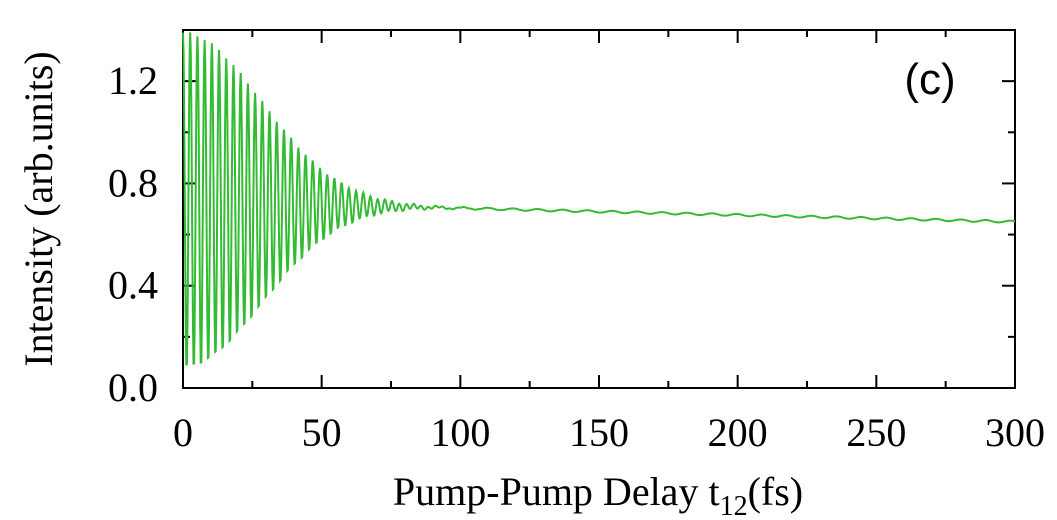  I want to click on x-tick-label: 100, so click(460, 432).